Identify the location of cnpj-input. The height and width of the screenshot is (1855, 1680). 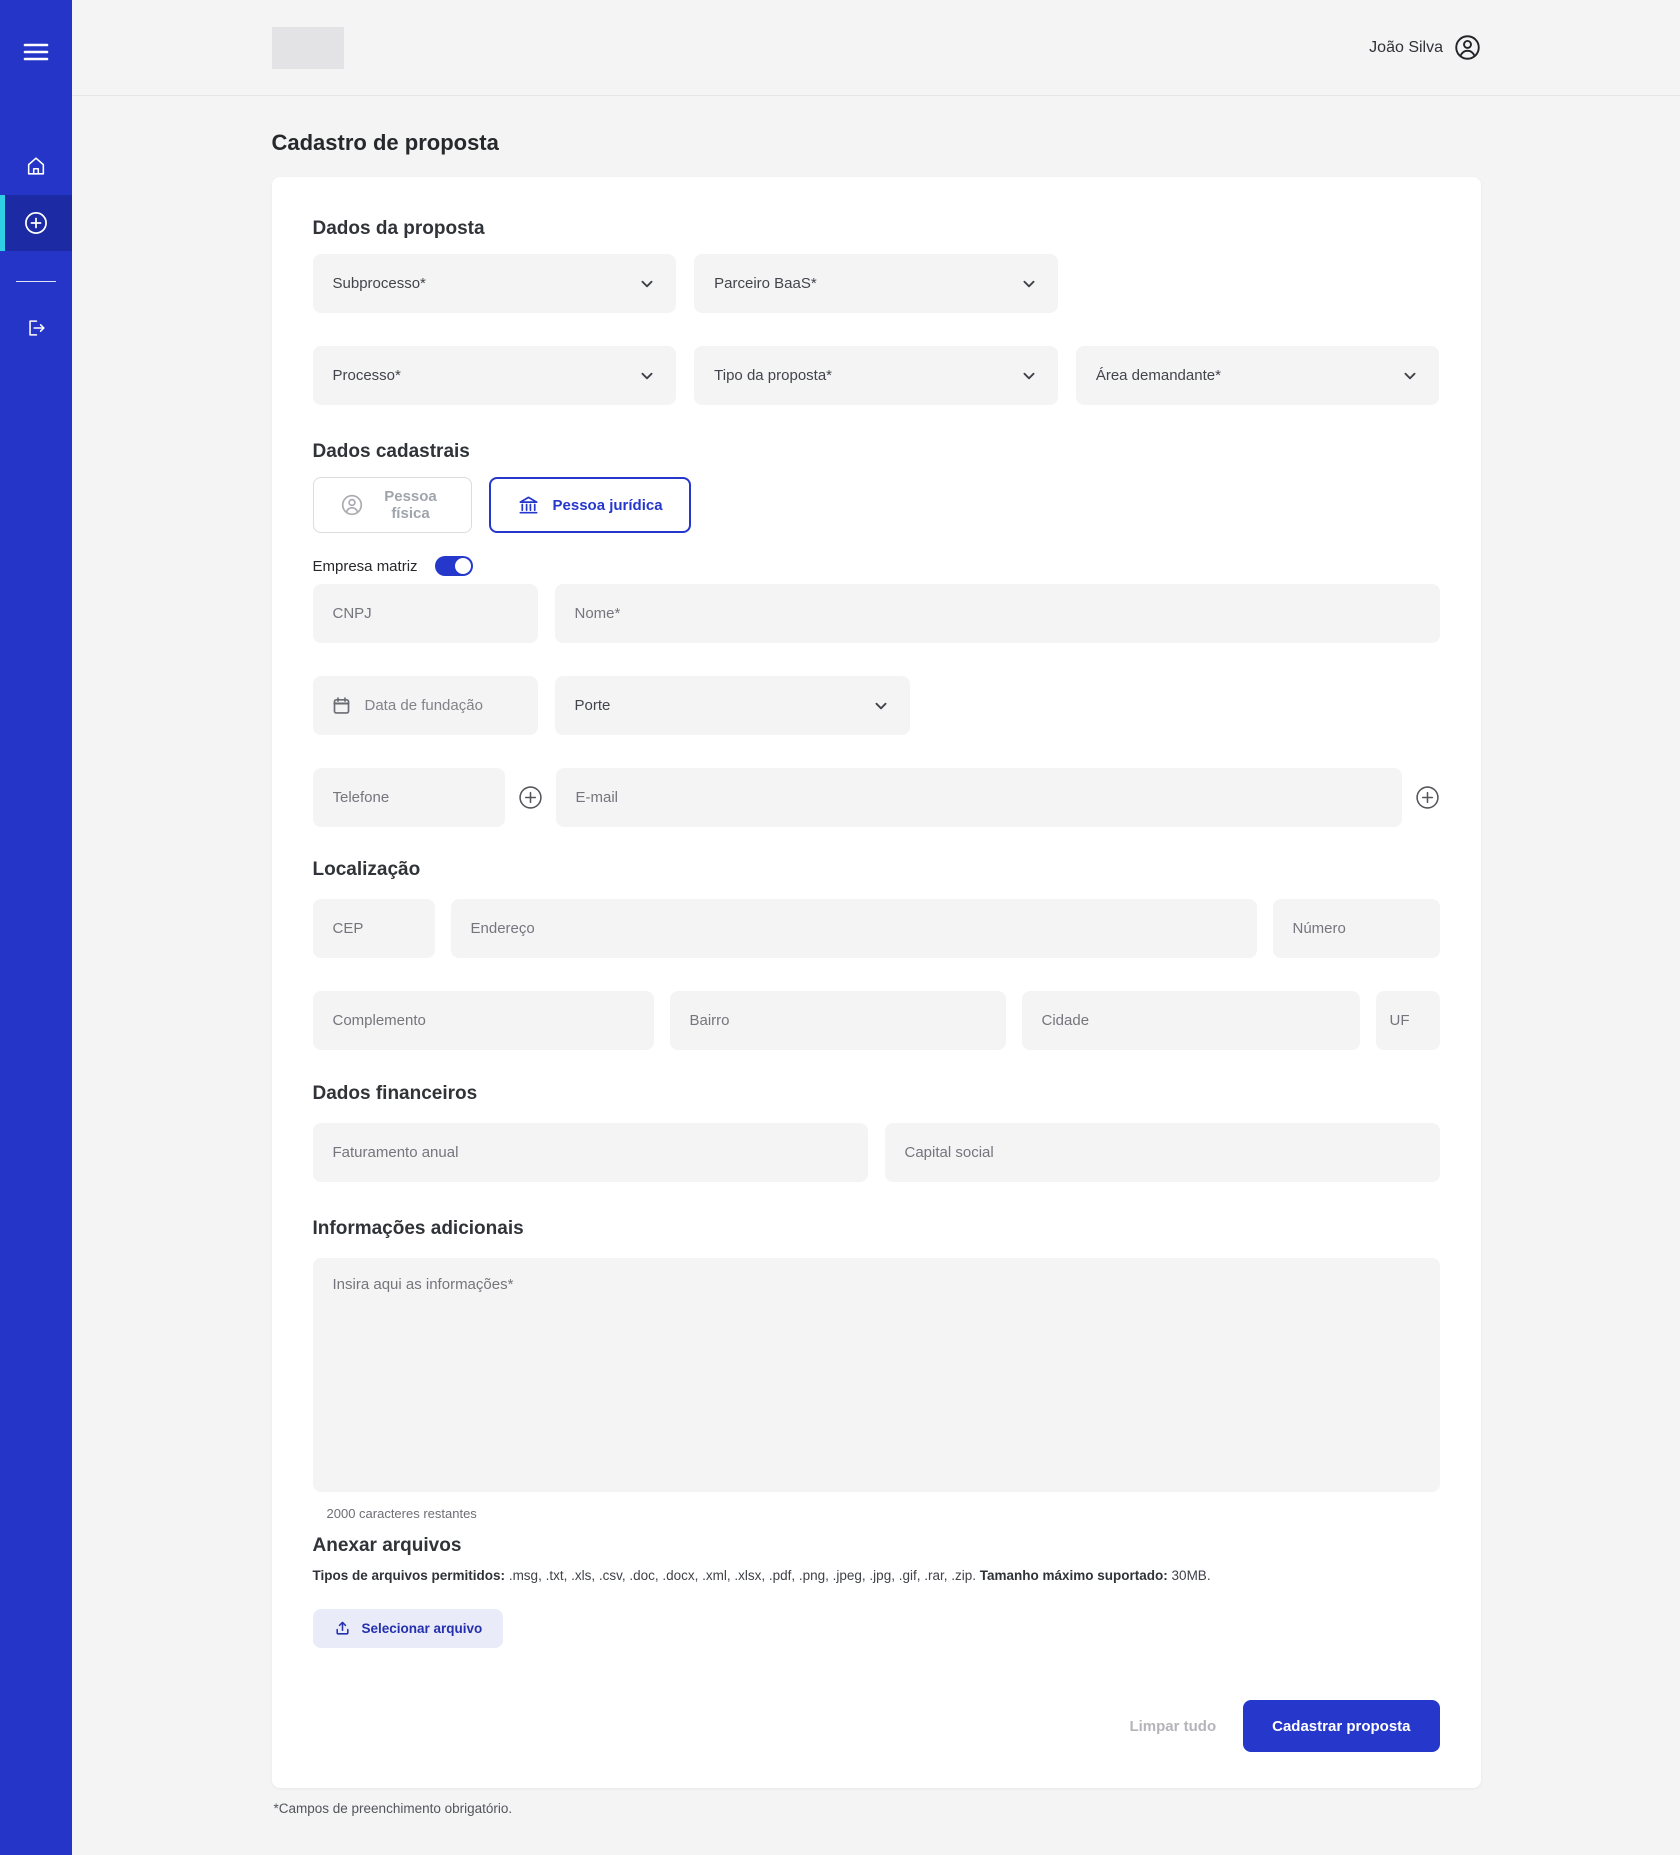
(425, 613).